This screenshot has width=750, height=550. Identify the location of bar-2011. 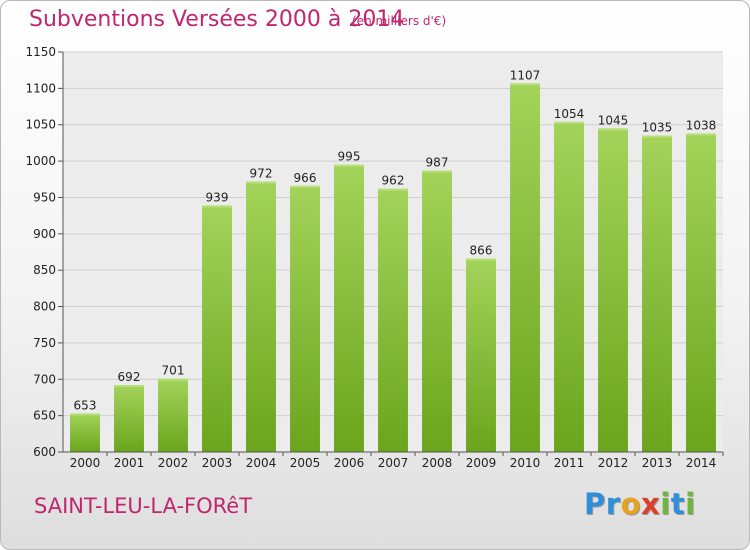
(569, 287).